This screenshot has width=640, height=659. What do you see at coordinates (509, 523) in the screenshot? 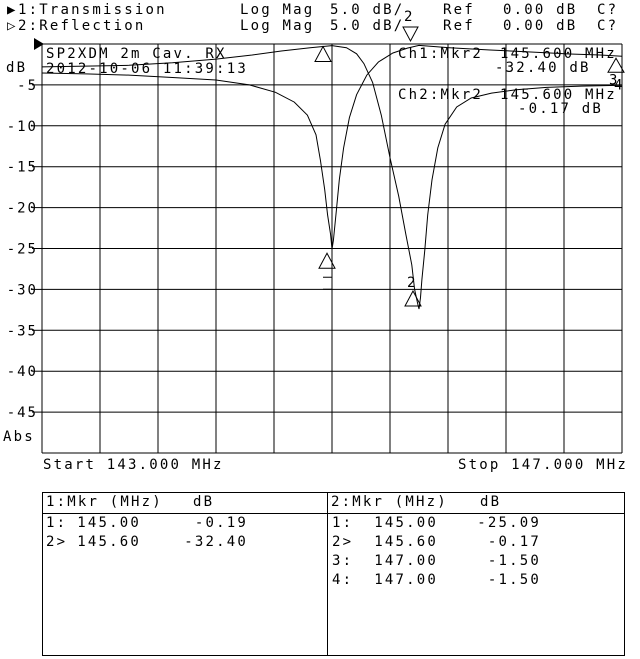
I see `marker-db-cell: -25.09` at bounding box center [509, 523].